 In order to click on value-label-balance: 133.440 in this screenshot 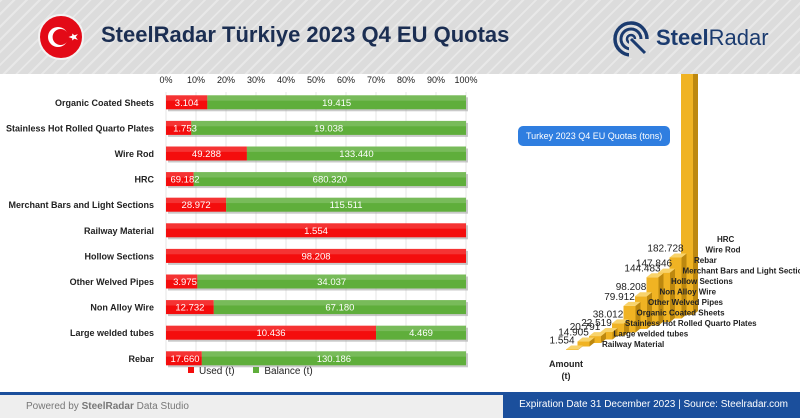, I will do `click(356, 154)`.